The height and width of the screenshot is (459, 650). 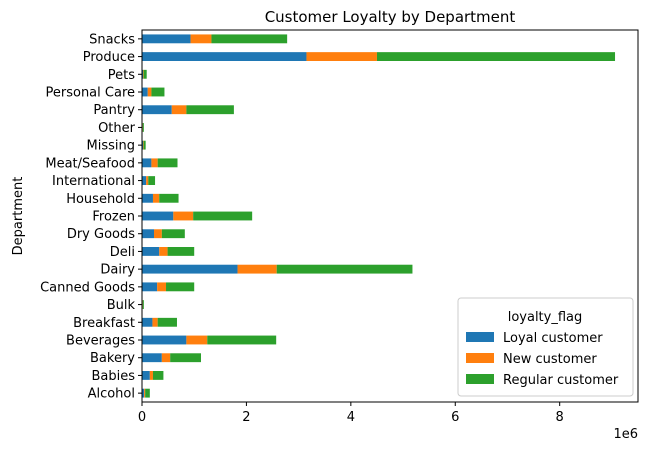 I want to click on bar-household-loyal-customer, so click(x=147, y=198).